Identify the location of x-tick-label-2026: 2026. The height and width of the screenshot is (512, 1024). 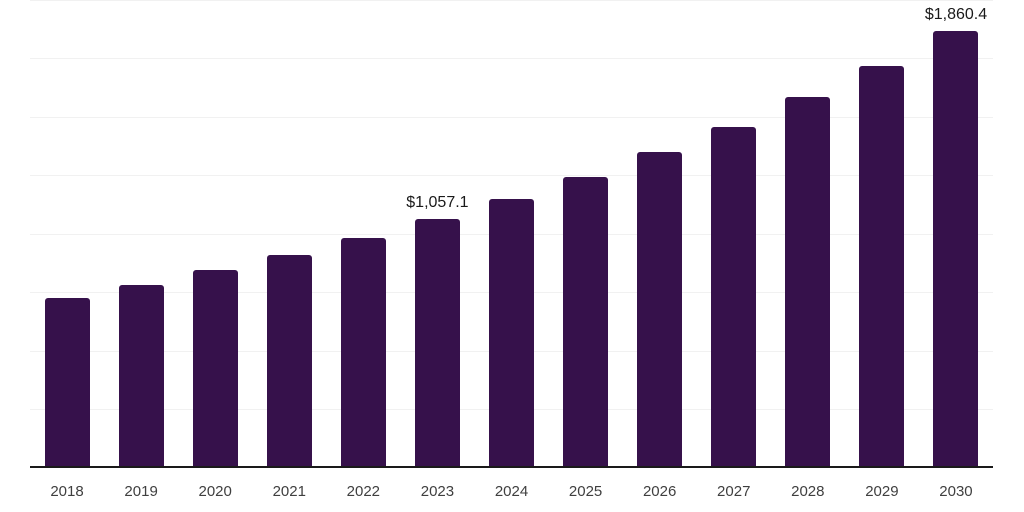
(659, 491).